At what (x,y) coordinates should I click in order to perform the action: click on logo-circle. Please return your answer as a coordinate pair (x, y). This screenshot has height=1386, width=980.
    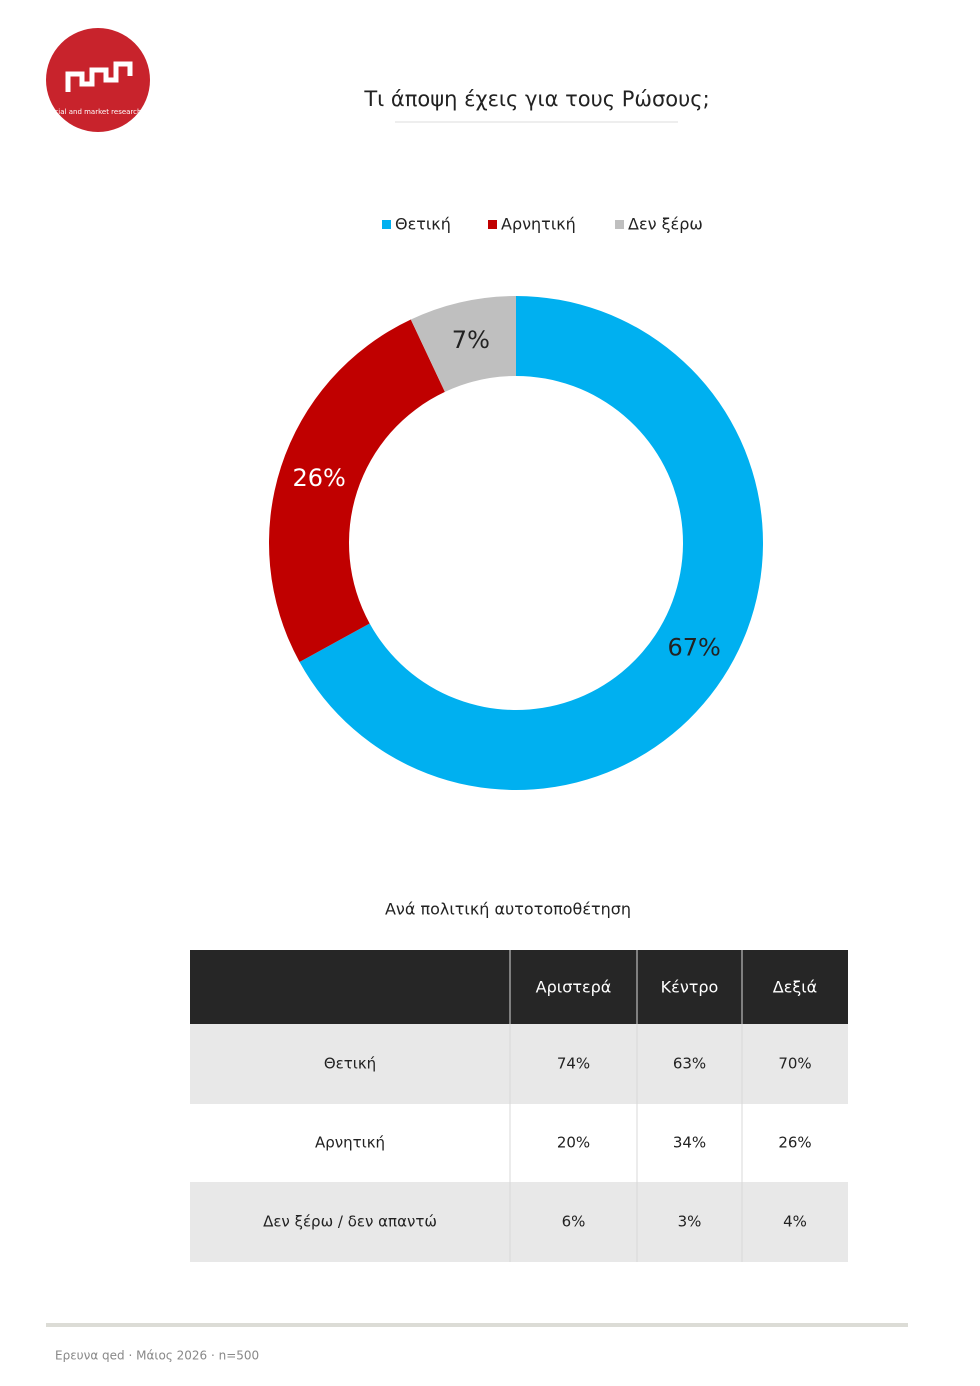
    Looking at the image, I should click on (98, 80).